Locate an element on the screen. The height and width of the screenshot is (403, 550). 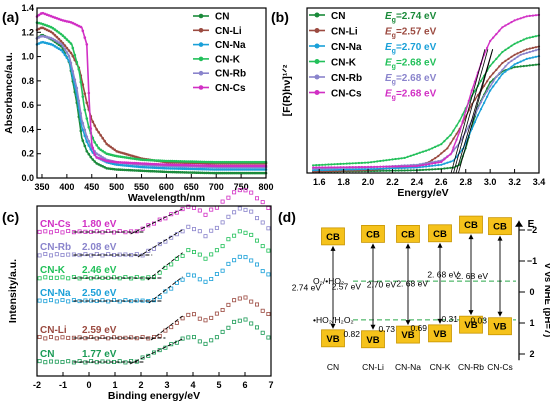
band-cn-cs: CB VB 2. 68 eV 0.03 CN-Cs is located at coordinates (484, 294).